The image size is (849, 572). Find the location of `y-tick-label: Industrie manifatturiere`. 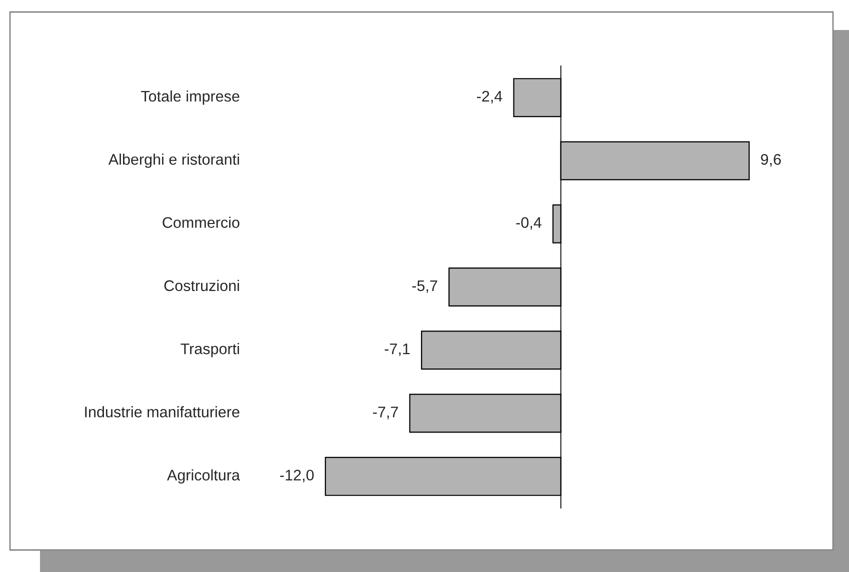

y-tick-label: Industrie manifatturiere is located at coordinates (162, 412).